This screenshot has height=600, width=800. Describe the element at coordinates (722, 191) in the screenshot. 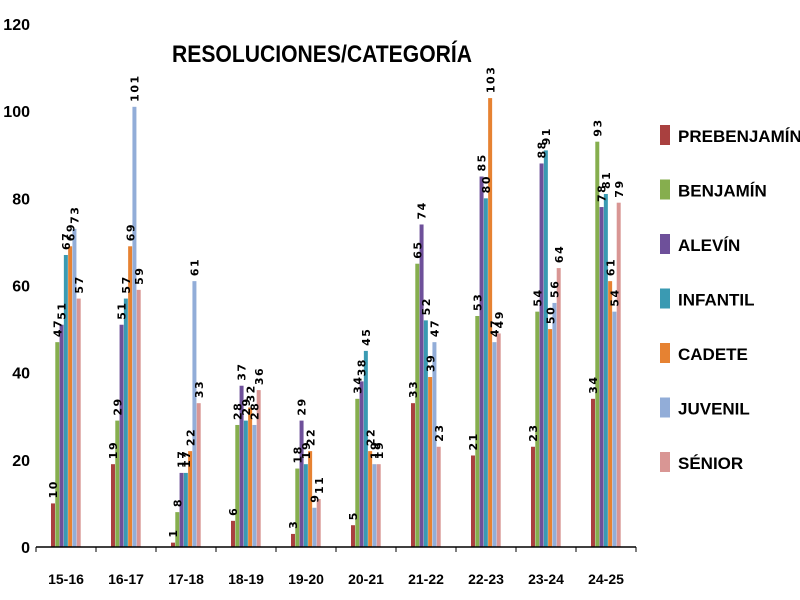

I see `legend-label: BENJAMÍN` at that location.